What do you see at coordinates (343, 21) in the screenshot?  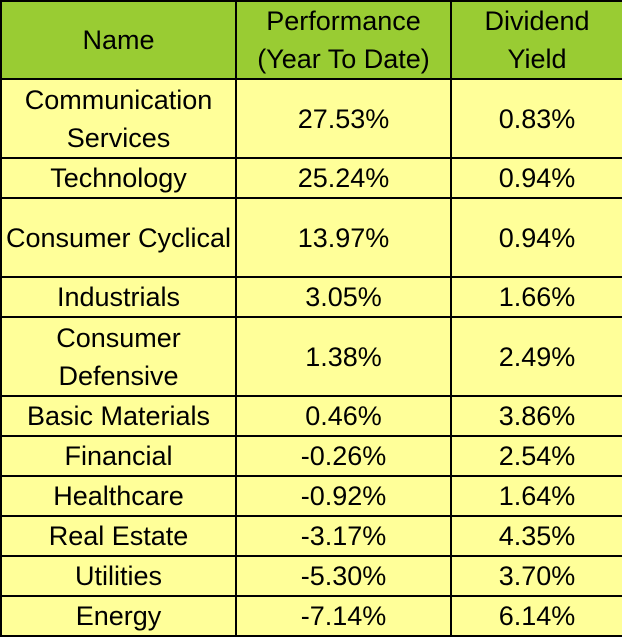 I see `header-performance-line1: Performance` at bounding box center [343, 21].